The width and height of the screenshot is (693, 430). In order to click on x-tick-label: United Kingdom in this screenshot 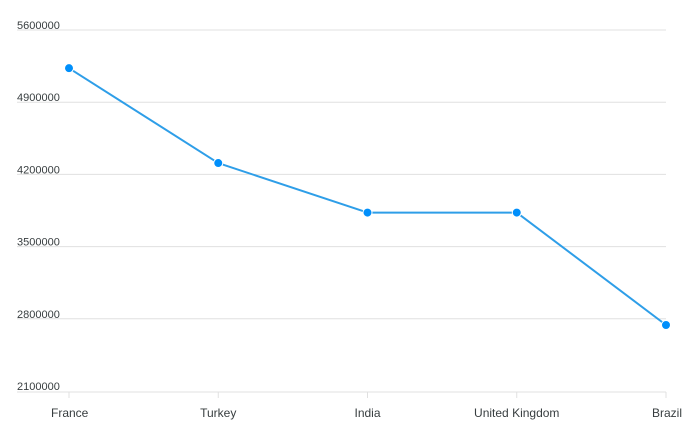, I will do `click(516, 413)`.